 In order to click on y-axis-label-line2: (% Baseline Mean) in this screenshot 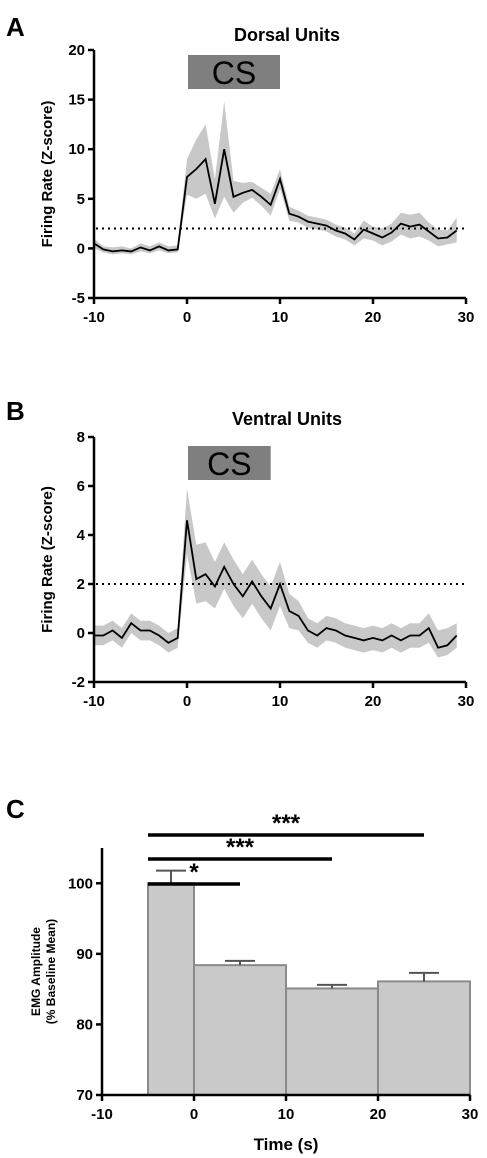, I will do `click(51, 971)`.